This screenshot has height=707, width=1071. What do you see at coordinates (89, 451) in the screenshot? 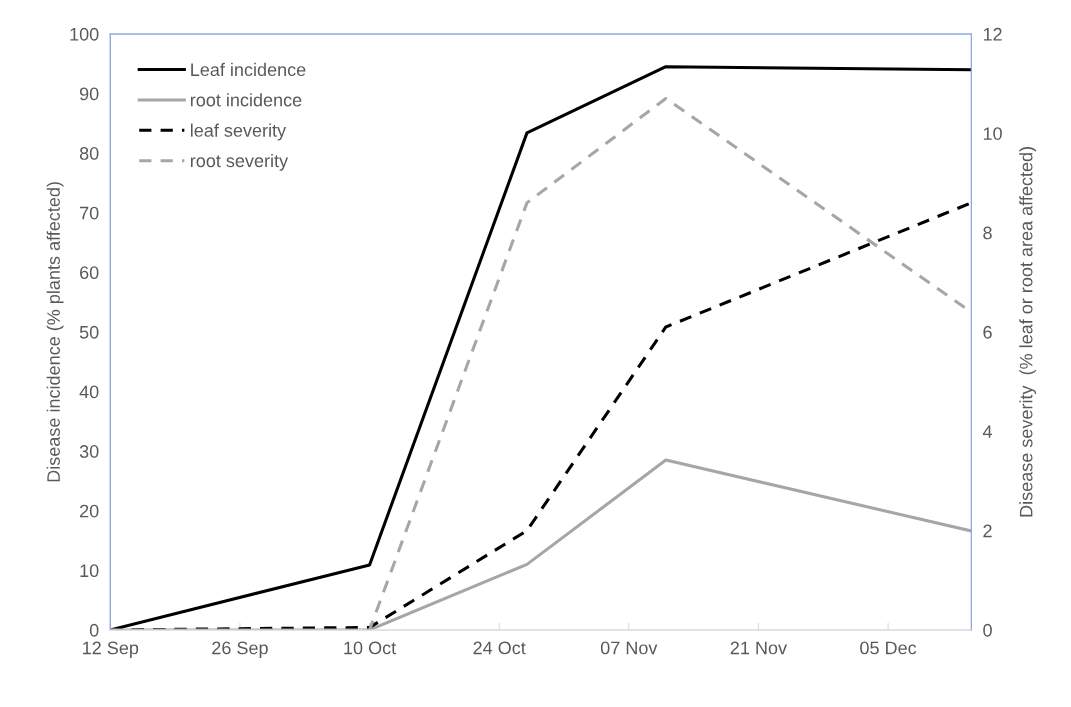
I see `y-tick-label: 30` at bounding box center [89, 451].